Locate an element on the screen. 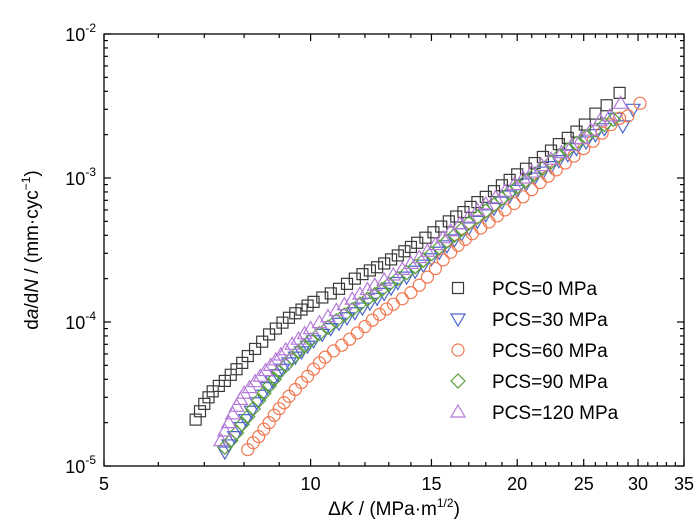 The height and width of the screenshot is (527, 700). x-axis-label: ΔK / (MPa·m1/2) is located at coordinates (394, 508).